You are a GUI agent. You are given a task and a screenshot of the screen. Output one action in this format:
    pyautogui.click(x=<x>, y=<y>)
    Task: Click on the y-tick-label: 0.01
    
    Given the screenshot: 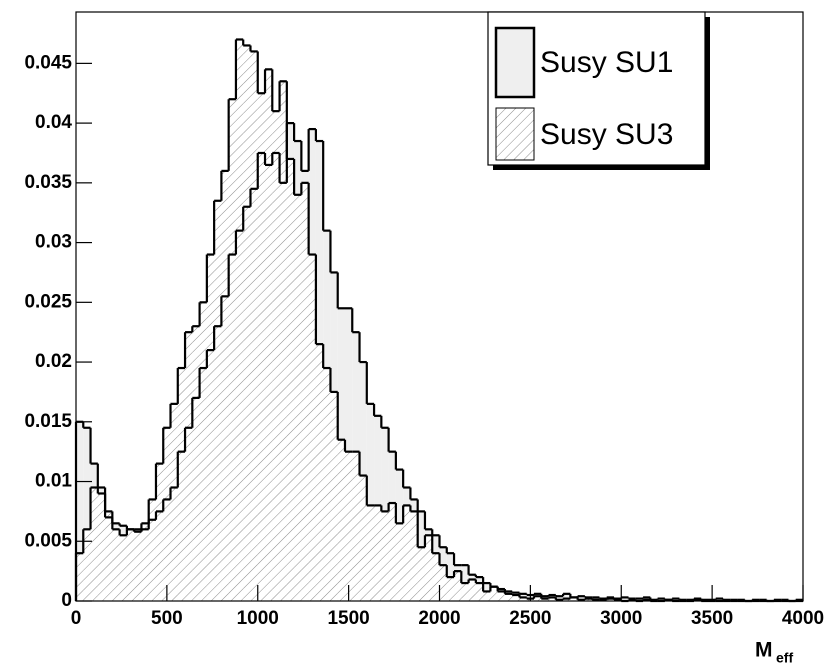 What is the action you would take?
    pyautogui.click(x=53, y=481)
    